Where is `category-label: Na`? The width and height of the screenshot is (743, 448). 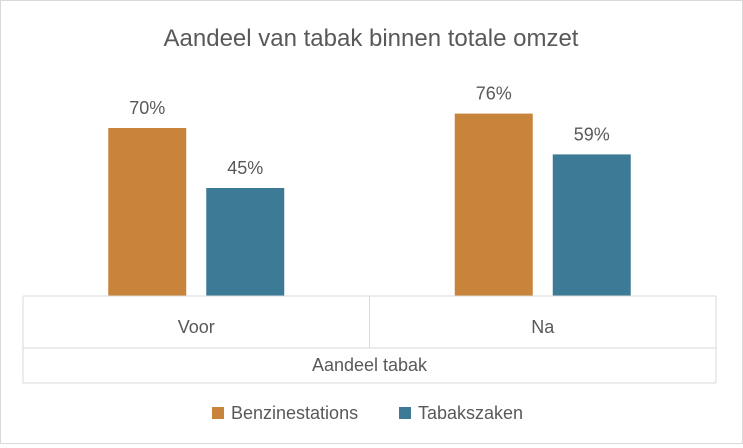
category-label: Na is located at coordinates (543, 327).